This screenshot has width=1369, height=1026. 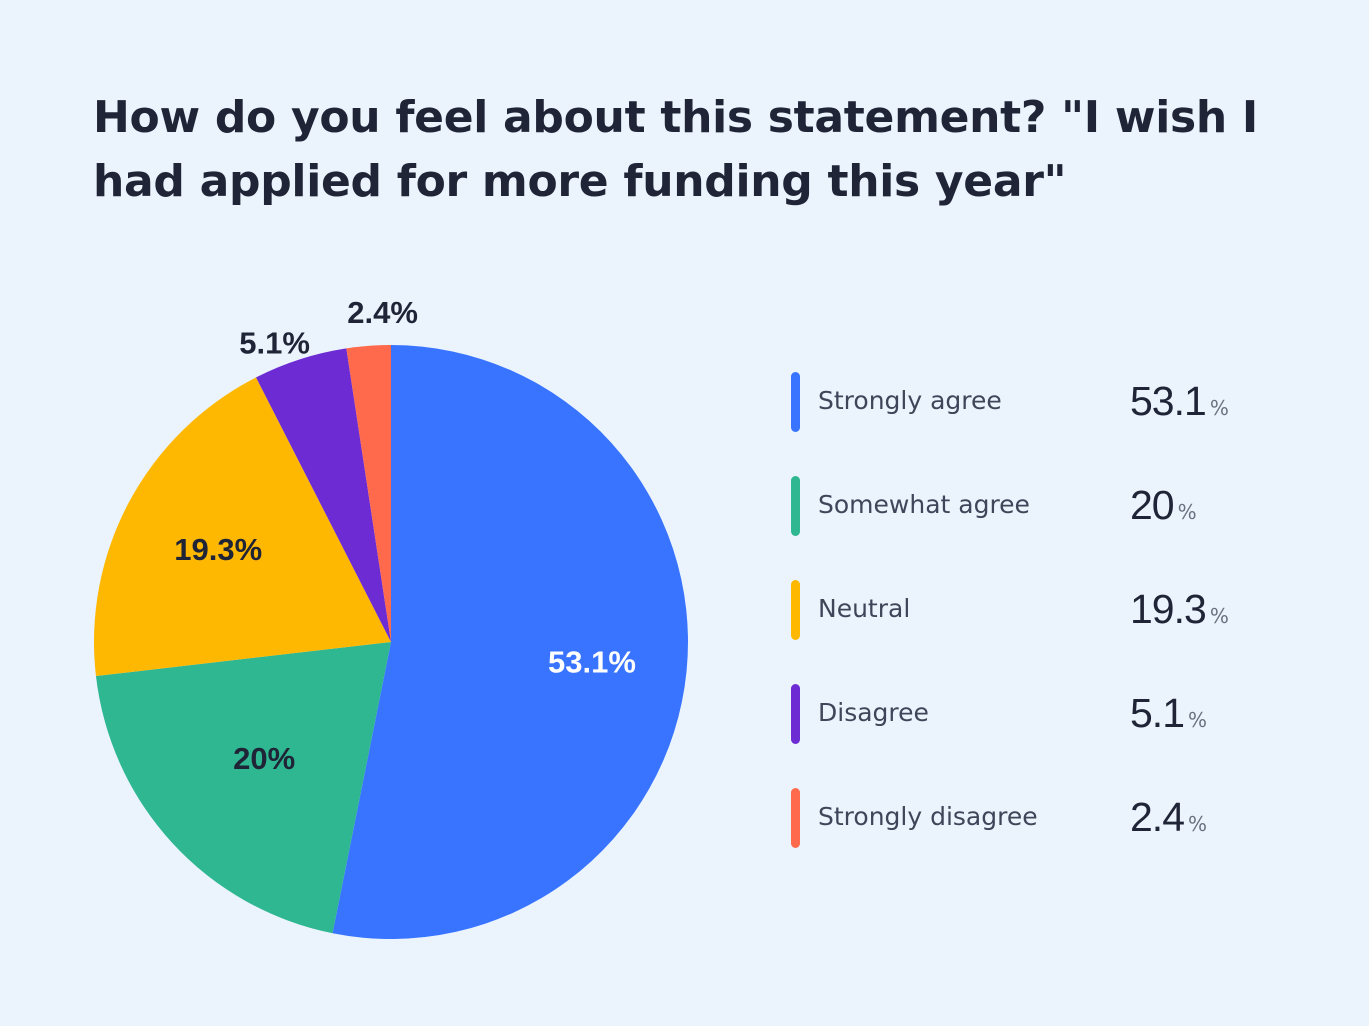 I want to click on legend-value: 19.3%, so click(x=1179, y=609).